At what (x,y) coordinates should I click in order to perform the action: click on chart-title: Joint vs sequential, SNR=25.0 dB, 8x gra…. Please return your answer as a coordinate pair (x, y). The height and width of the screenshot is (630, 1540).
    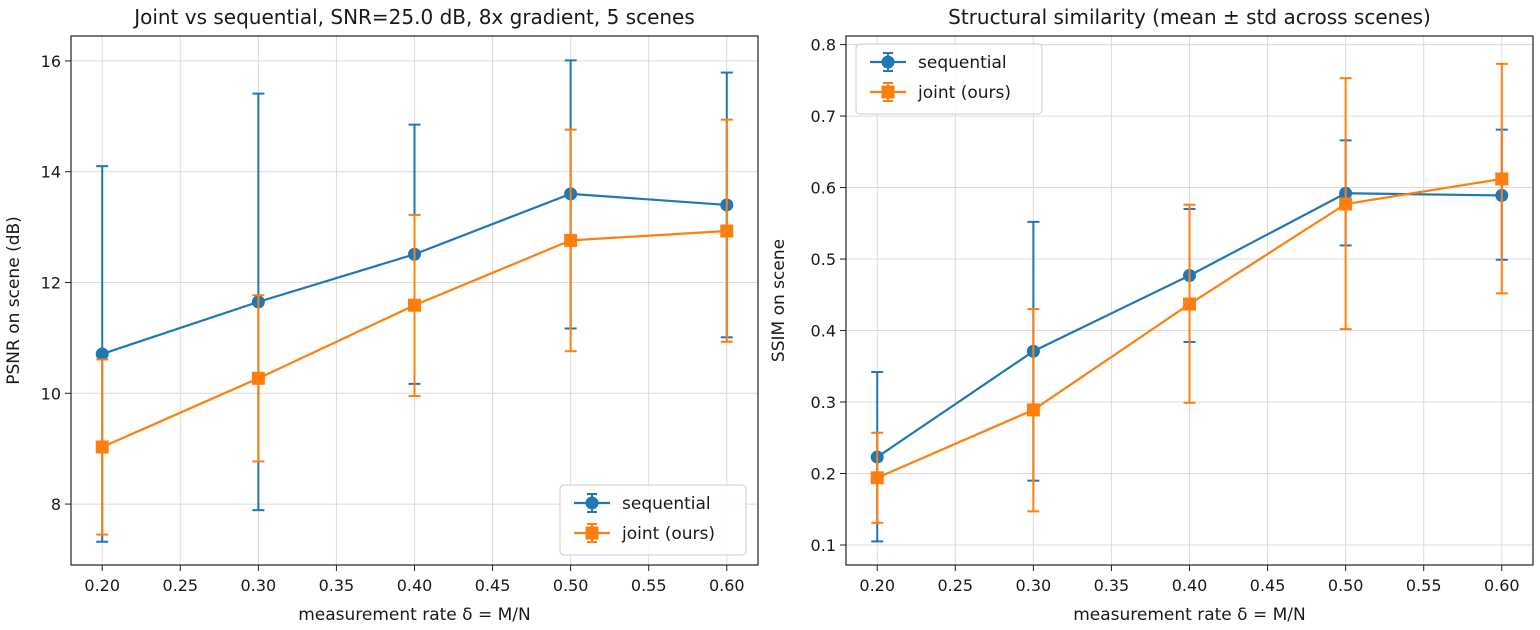
    Looking at the image, I should click on (413, 17).